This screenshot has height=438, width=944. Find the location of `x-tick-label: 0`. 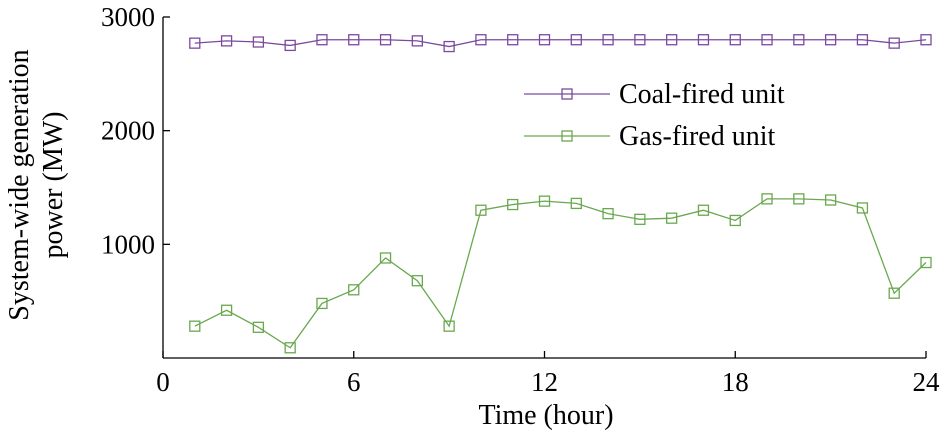

x-tick-label: 0 is located at coordinates (163, 382).